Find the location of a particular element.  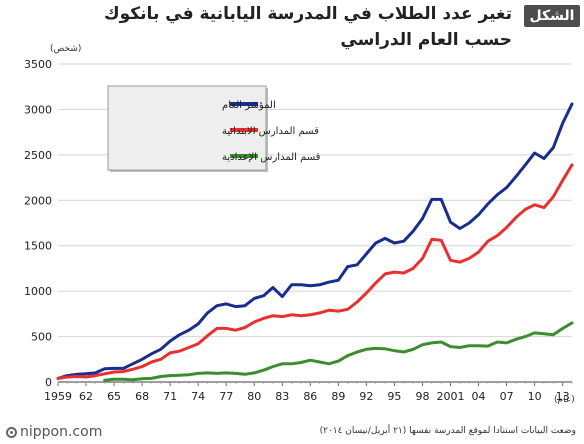

x-tick-label: 89 is located at coordinates (338, 396).